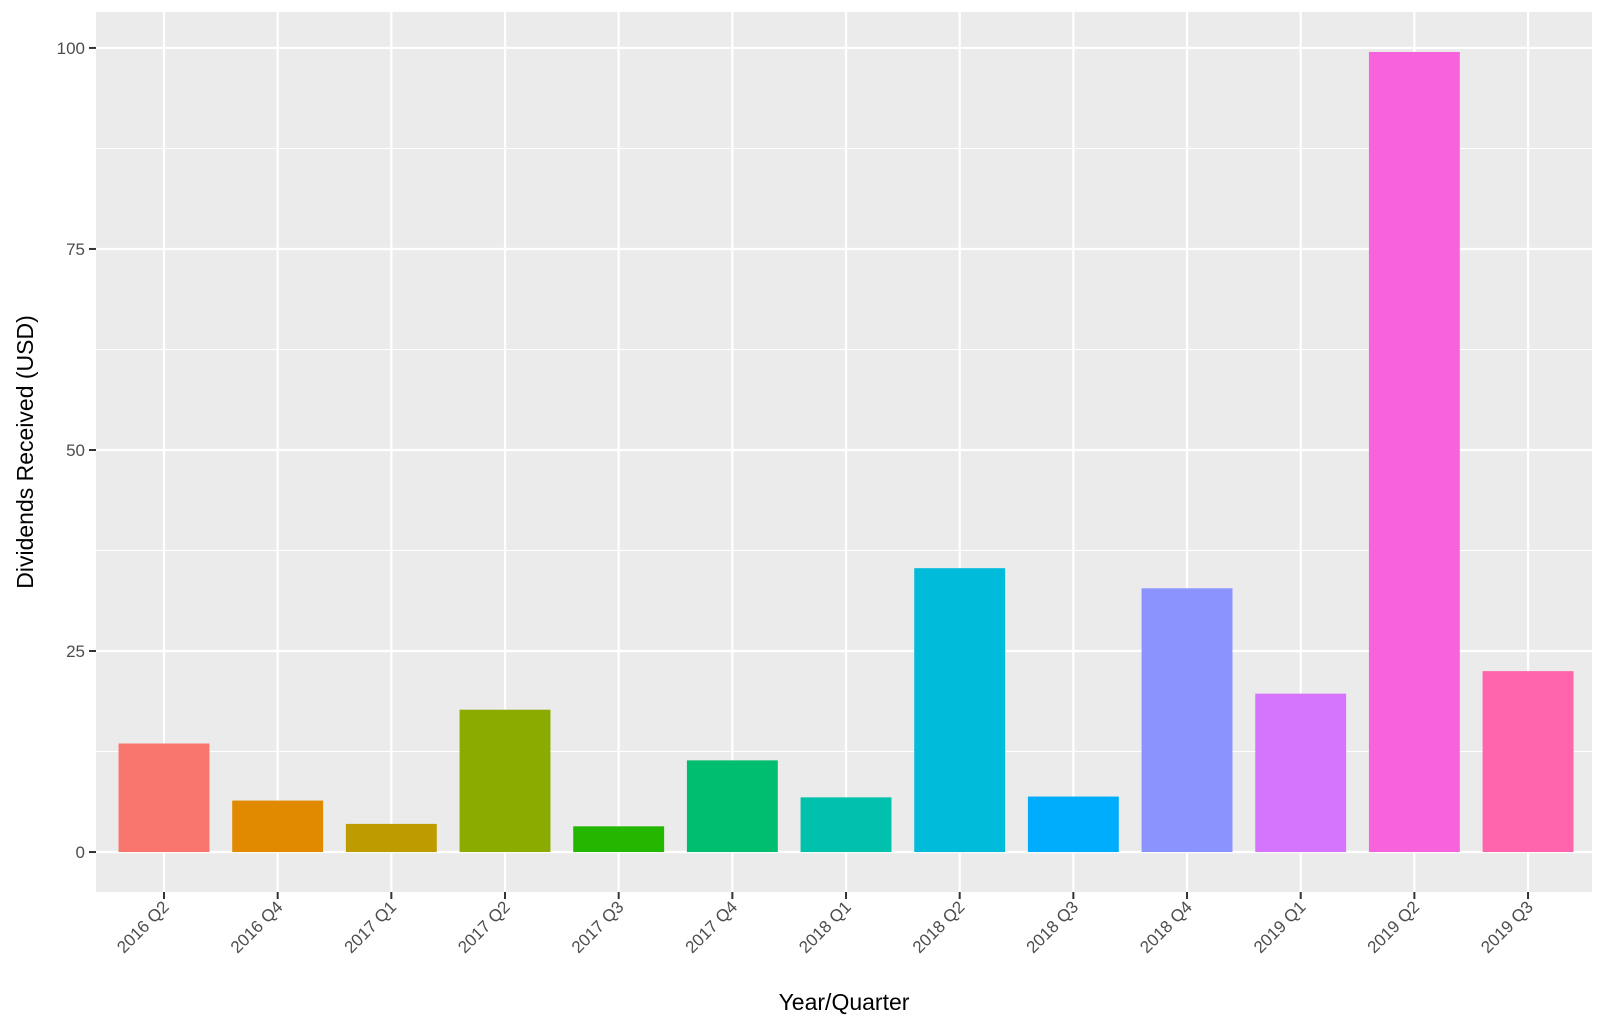 The height and width of the screenshot is (1027, 1600). I want to click on x-tick-label: 2019 Q1, so click(1280, 927).